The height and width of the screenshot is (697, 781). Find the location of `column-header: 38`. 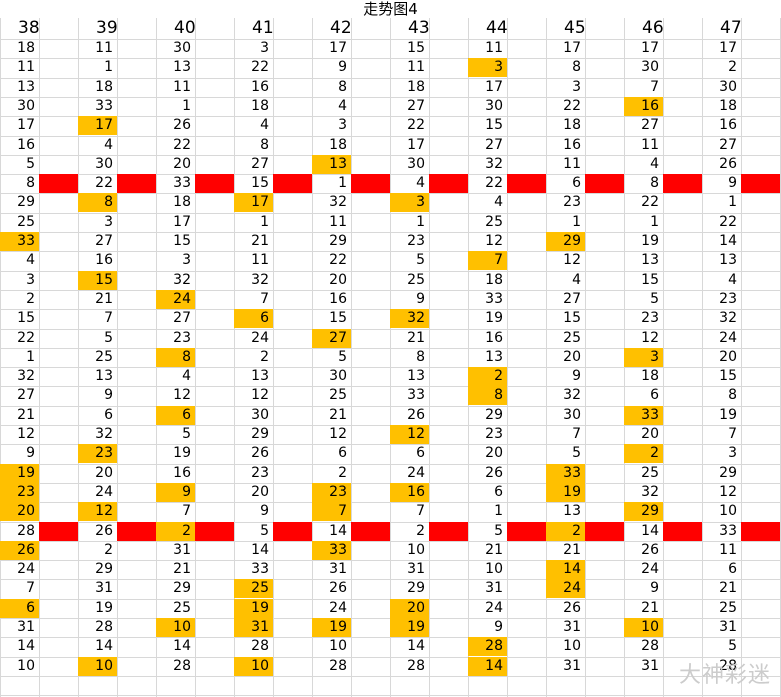

column-header: 38 is located at coordinates (29, 28).